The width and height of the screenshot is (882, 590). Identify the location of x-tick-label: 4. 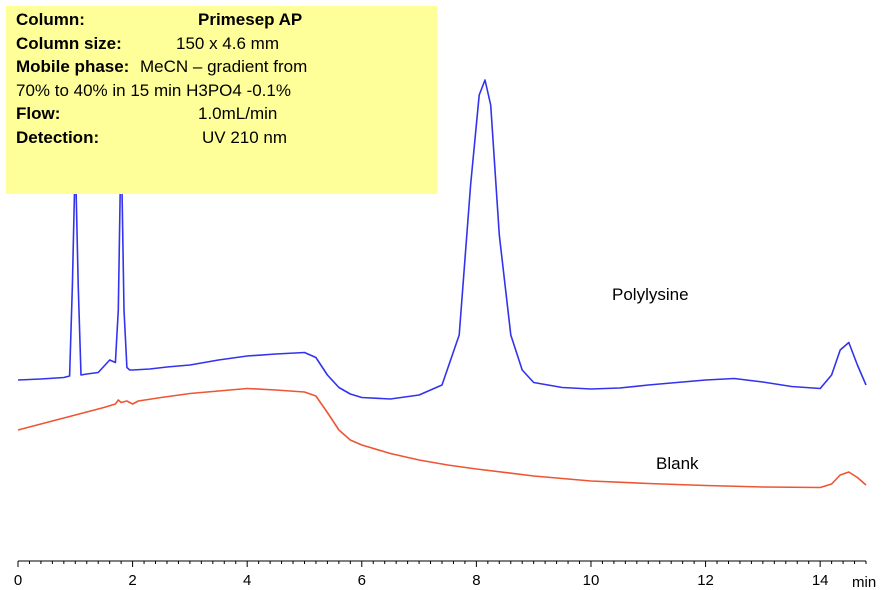
(247, 580).